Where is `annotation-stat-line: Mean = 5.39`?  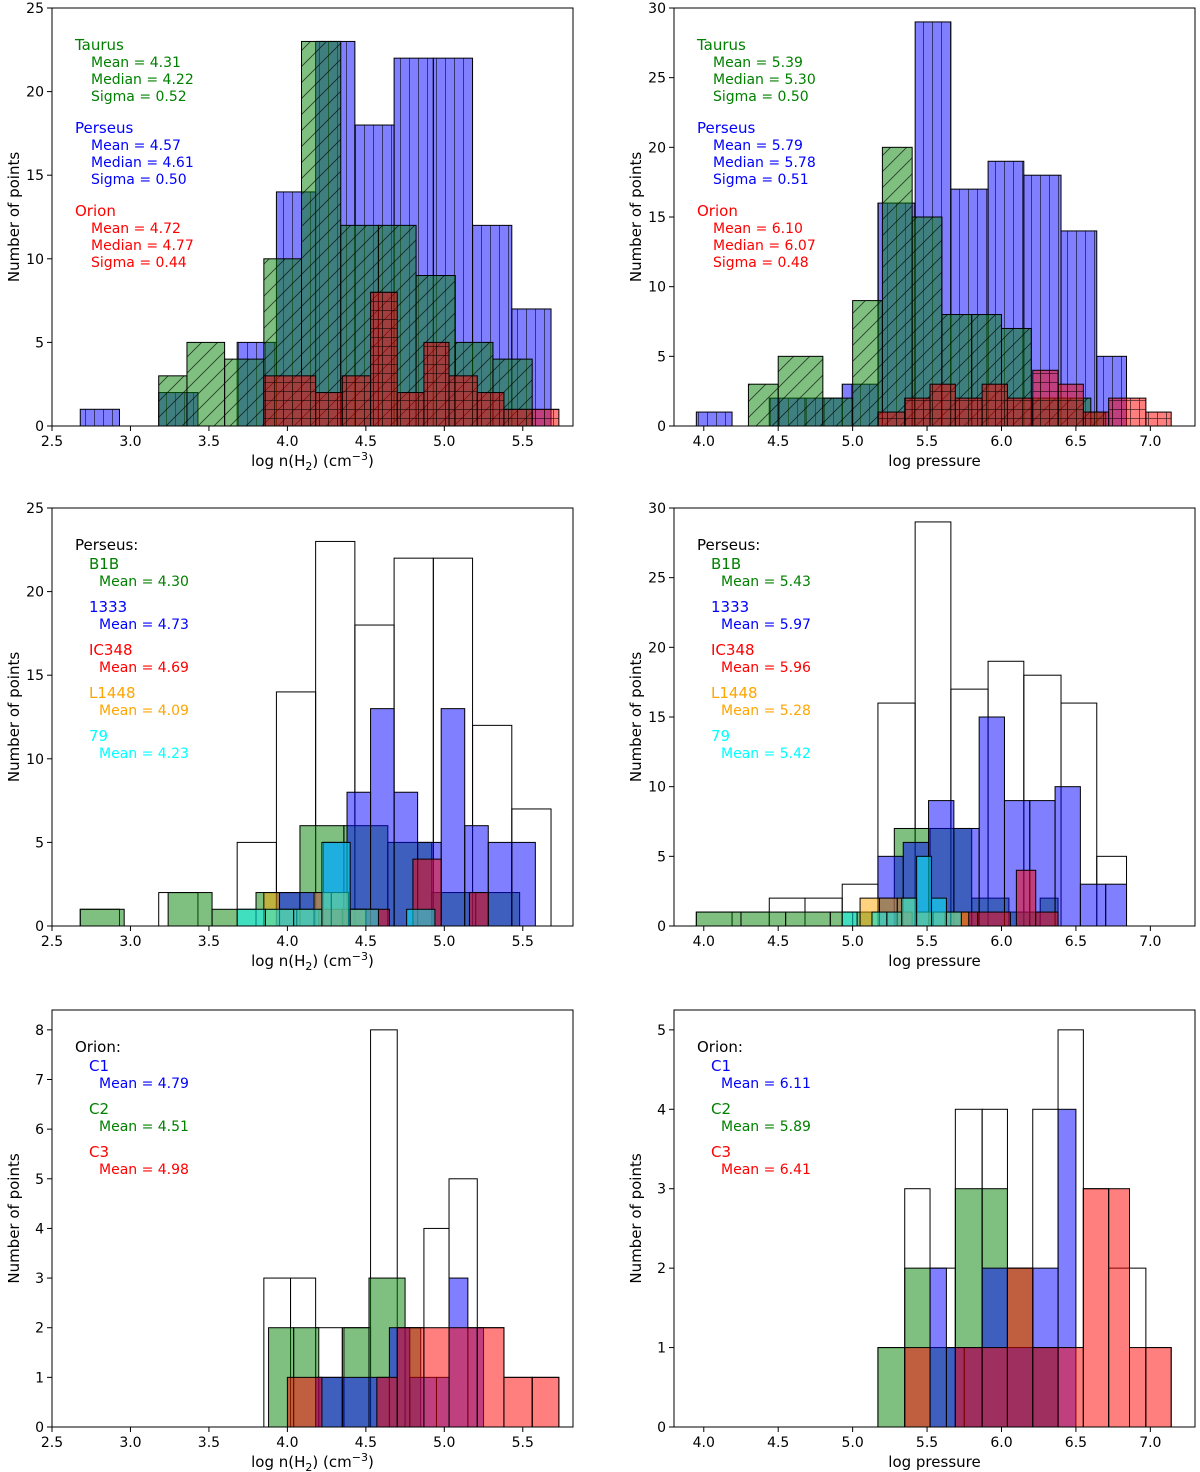
annotation-stat-line: Mean = 5.39 is located at coordinates (758, 63).